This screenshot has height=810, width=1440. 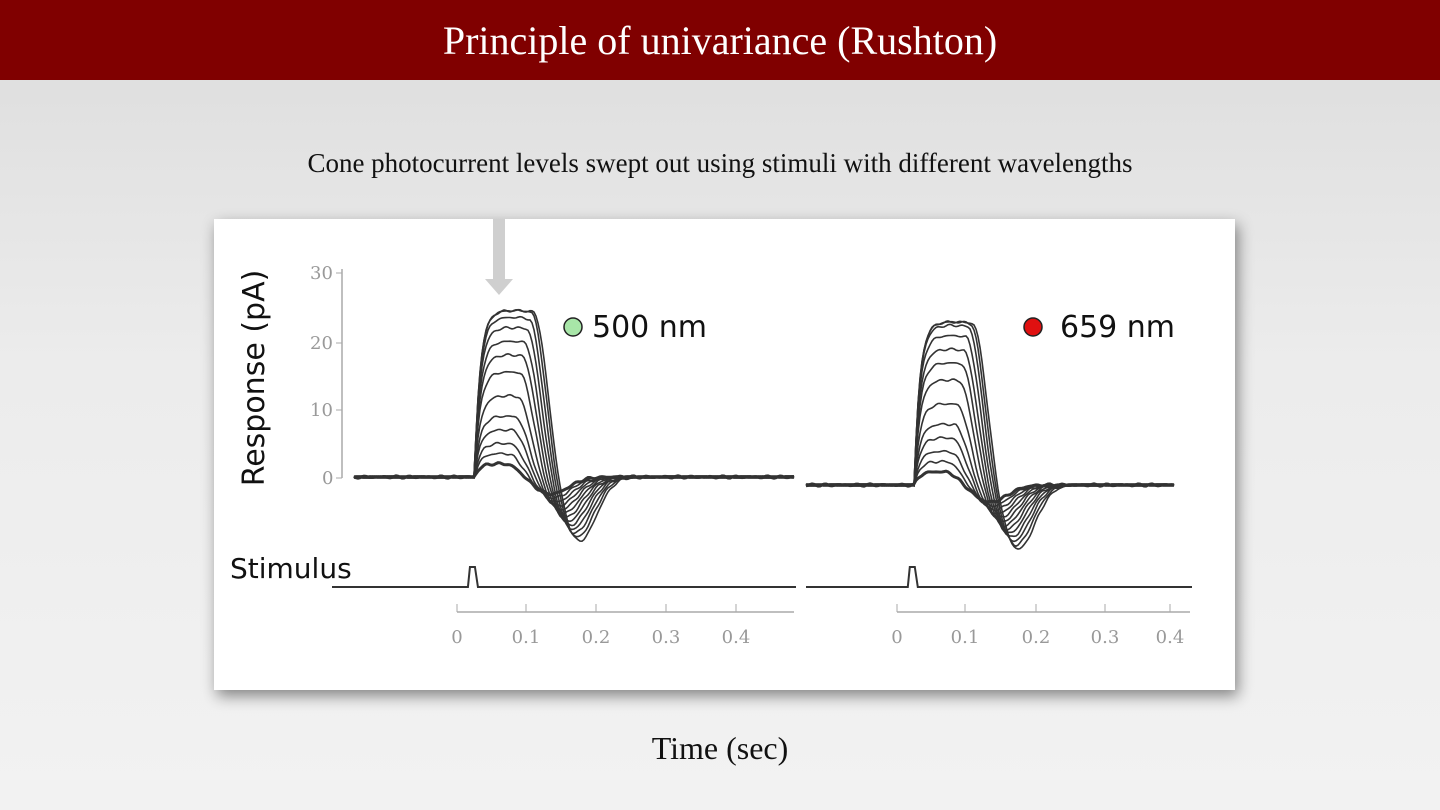 What do you see at coordinates (499, 257) in the screenshot?
I see `highlight-arrow` at bounding box center [499, 257].